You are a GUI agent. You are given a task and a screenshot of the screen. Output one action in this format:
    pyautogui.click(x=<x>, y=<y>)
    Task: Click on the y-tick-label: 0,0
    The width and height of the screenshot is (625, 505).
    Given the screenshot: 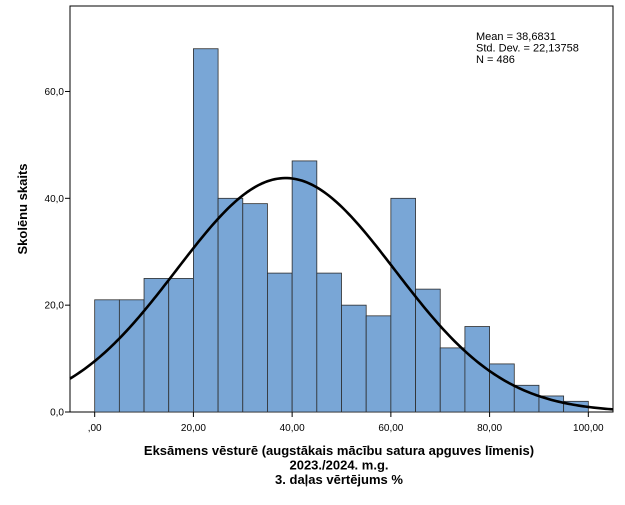 What is the action you would take?
    pyautogui.click(x=57, y=413)
    